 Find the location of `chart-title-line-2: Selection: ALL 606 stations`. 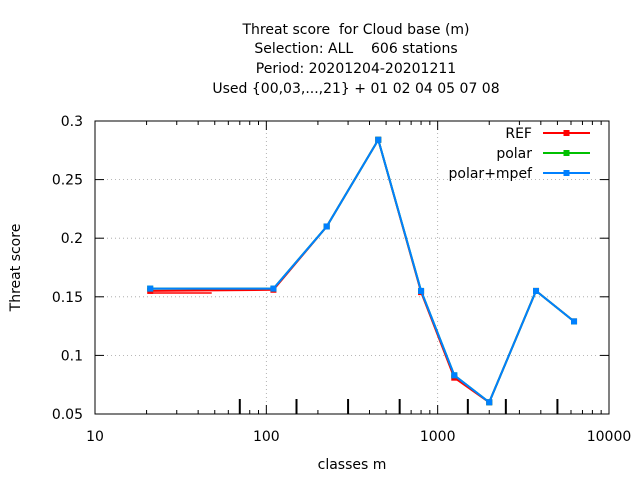

chart-title-line-2: Selection: ALL 606 stations is located at coordinates (356, 49).